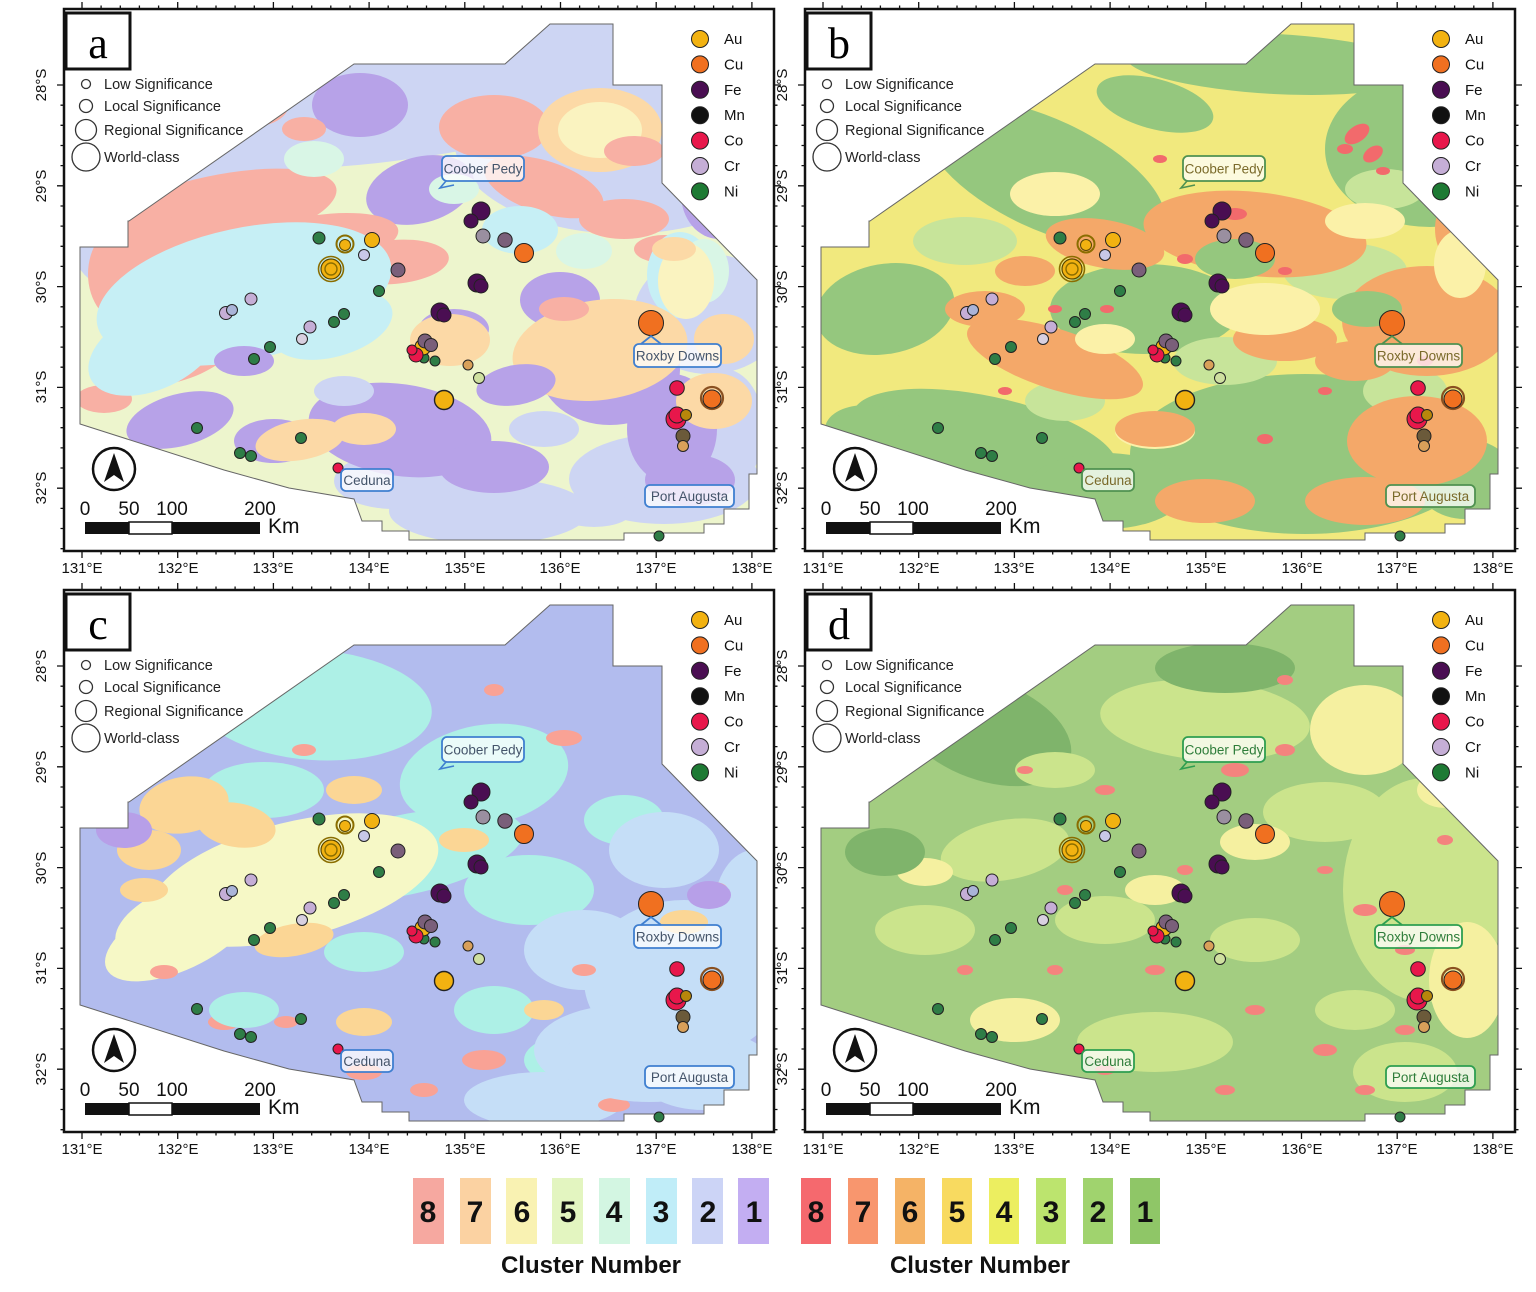 The width and height of the screenshot is (1536, 1292). What do you see at coordinates (957, 1212) in the screenshot?
I see `svg-text: 5` at bounding box center [957, 1212].